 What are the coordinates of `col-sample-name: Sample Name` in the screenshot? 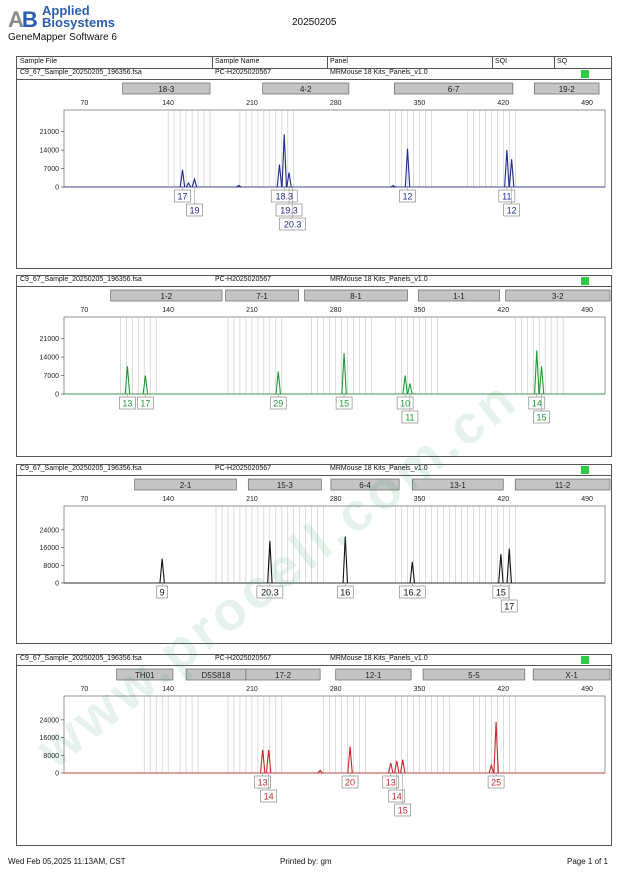 It's located at (237, 61).